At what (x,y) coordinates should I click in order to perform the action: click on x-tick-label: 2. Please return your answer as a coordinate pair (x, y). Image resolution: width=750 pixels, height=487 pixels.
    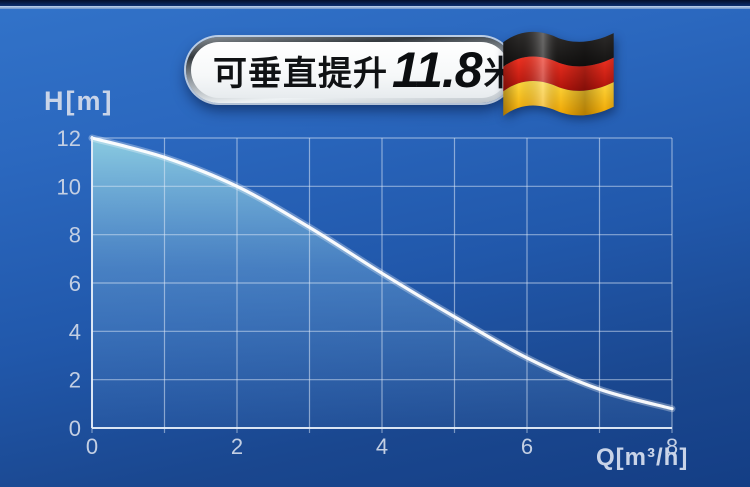
    Looking at the image, I should click on (237, 446).